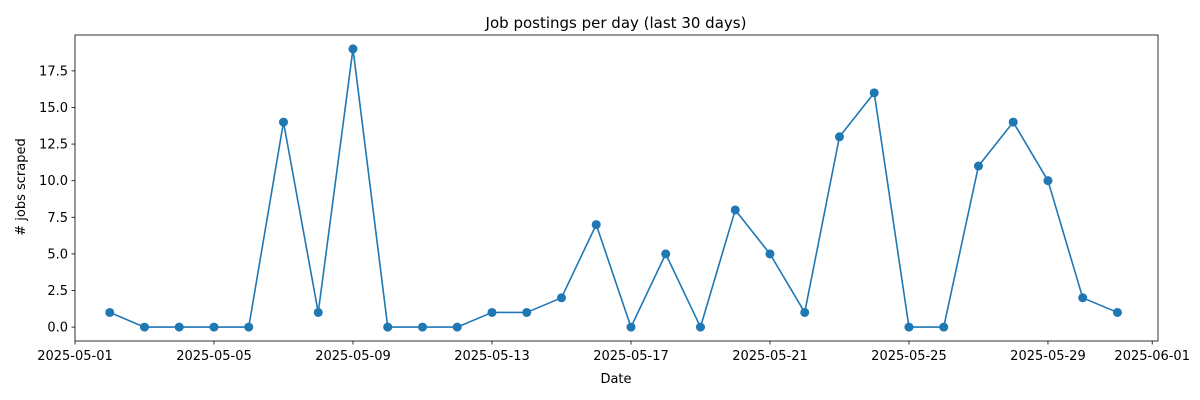 This screenshot has height=400, width=1200. Describe the element at coordinates (770, 356) in the screenshot. I see `x-tick-label: 2025-05-21` at that location.